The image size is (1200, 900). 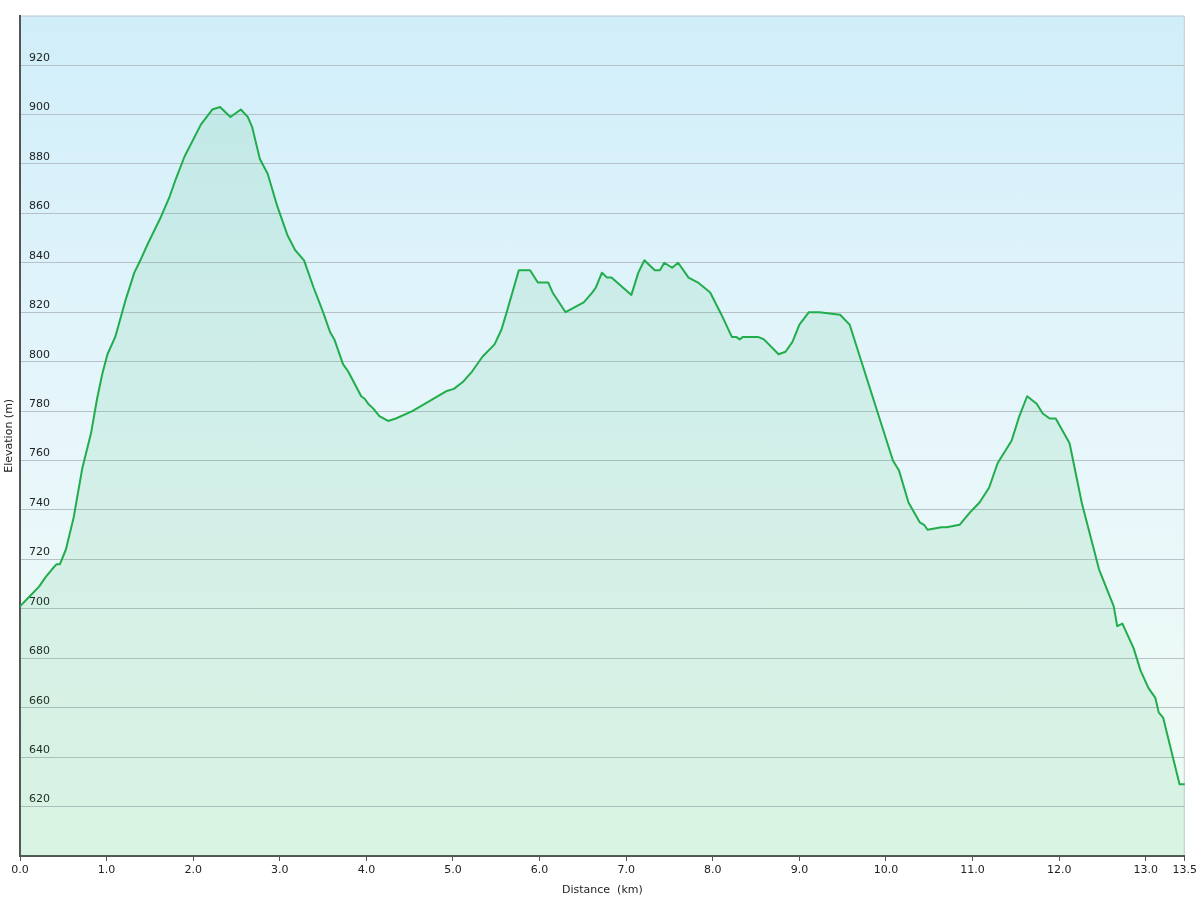 What do you see at coordinates (972, 870) in the screenshot?
I see `x-tick-label: 11.0` at bounding box center [972, 870].